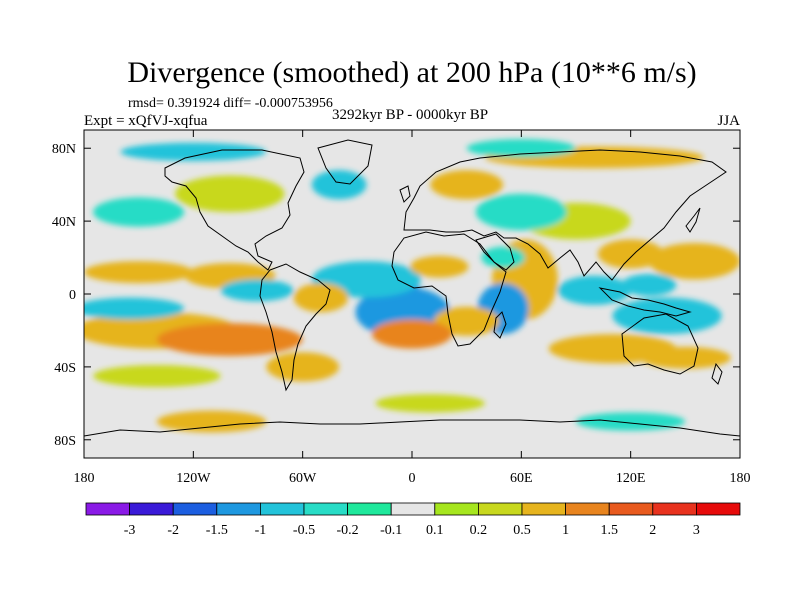 Image resolution: width=800 pixels, height=600 pixels. I want to click on maritime-continent-coast, so click(645, 302).